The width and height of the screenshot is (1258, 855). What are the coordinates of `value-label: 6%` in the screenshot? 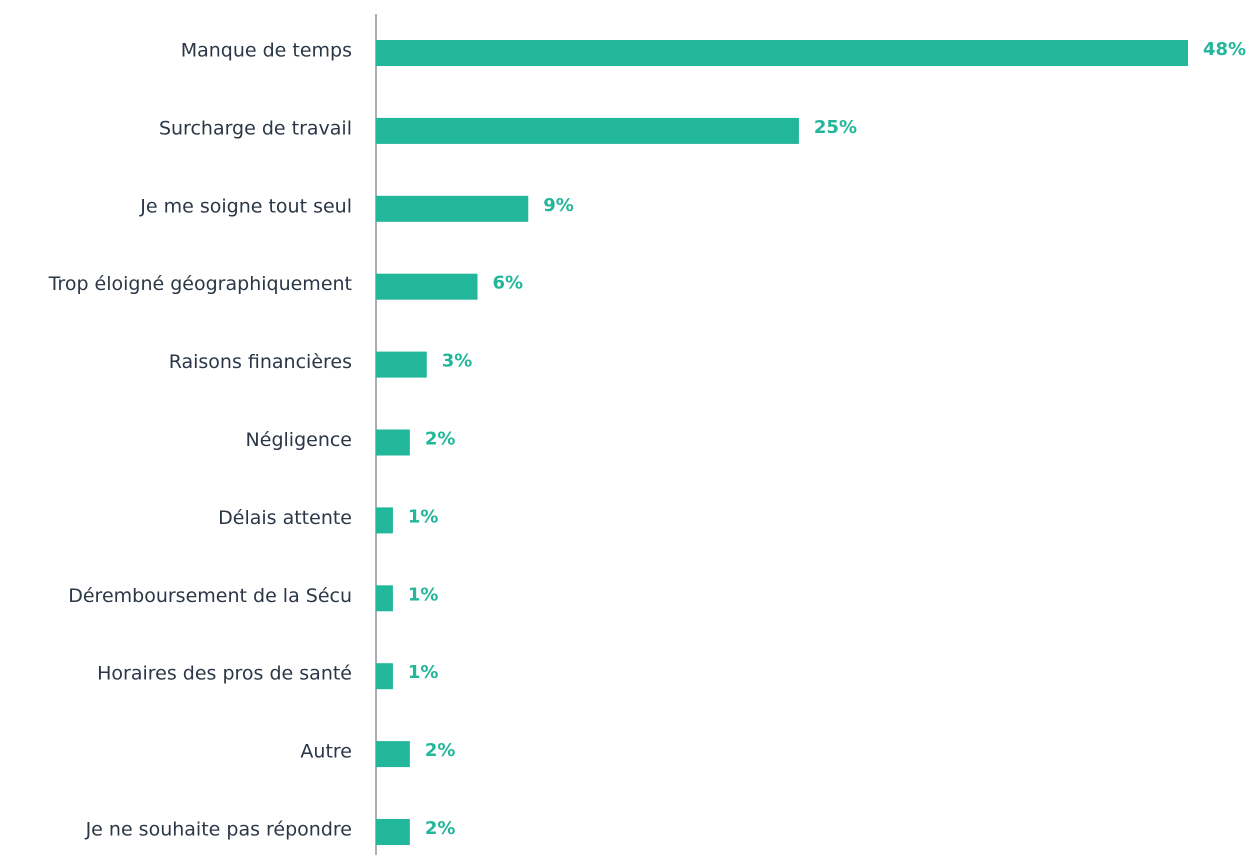 It's located at (508, 283).